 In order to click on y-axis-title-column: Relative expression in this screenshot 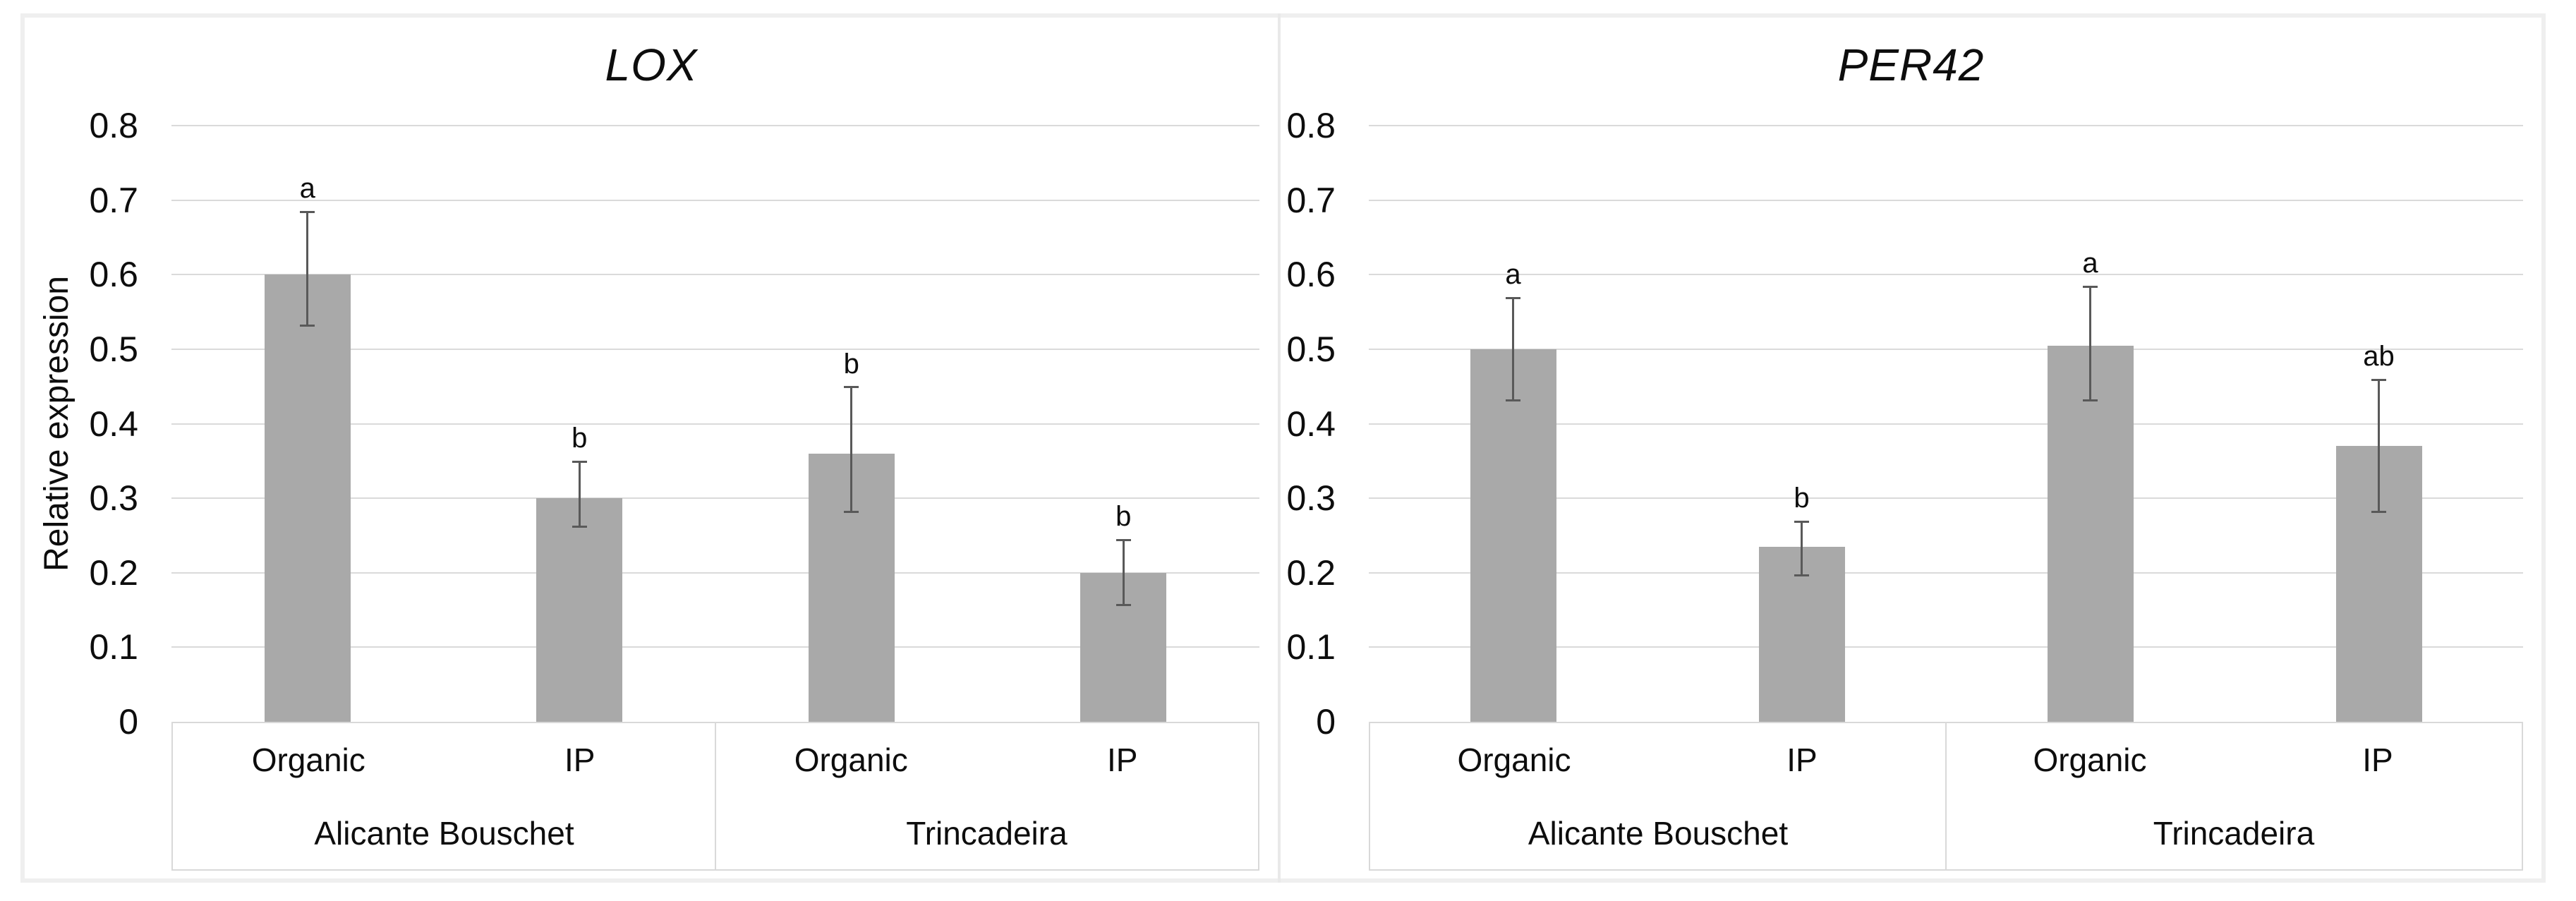, I will do `click(57, 498)`.